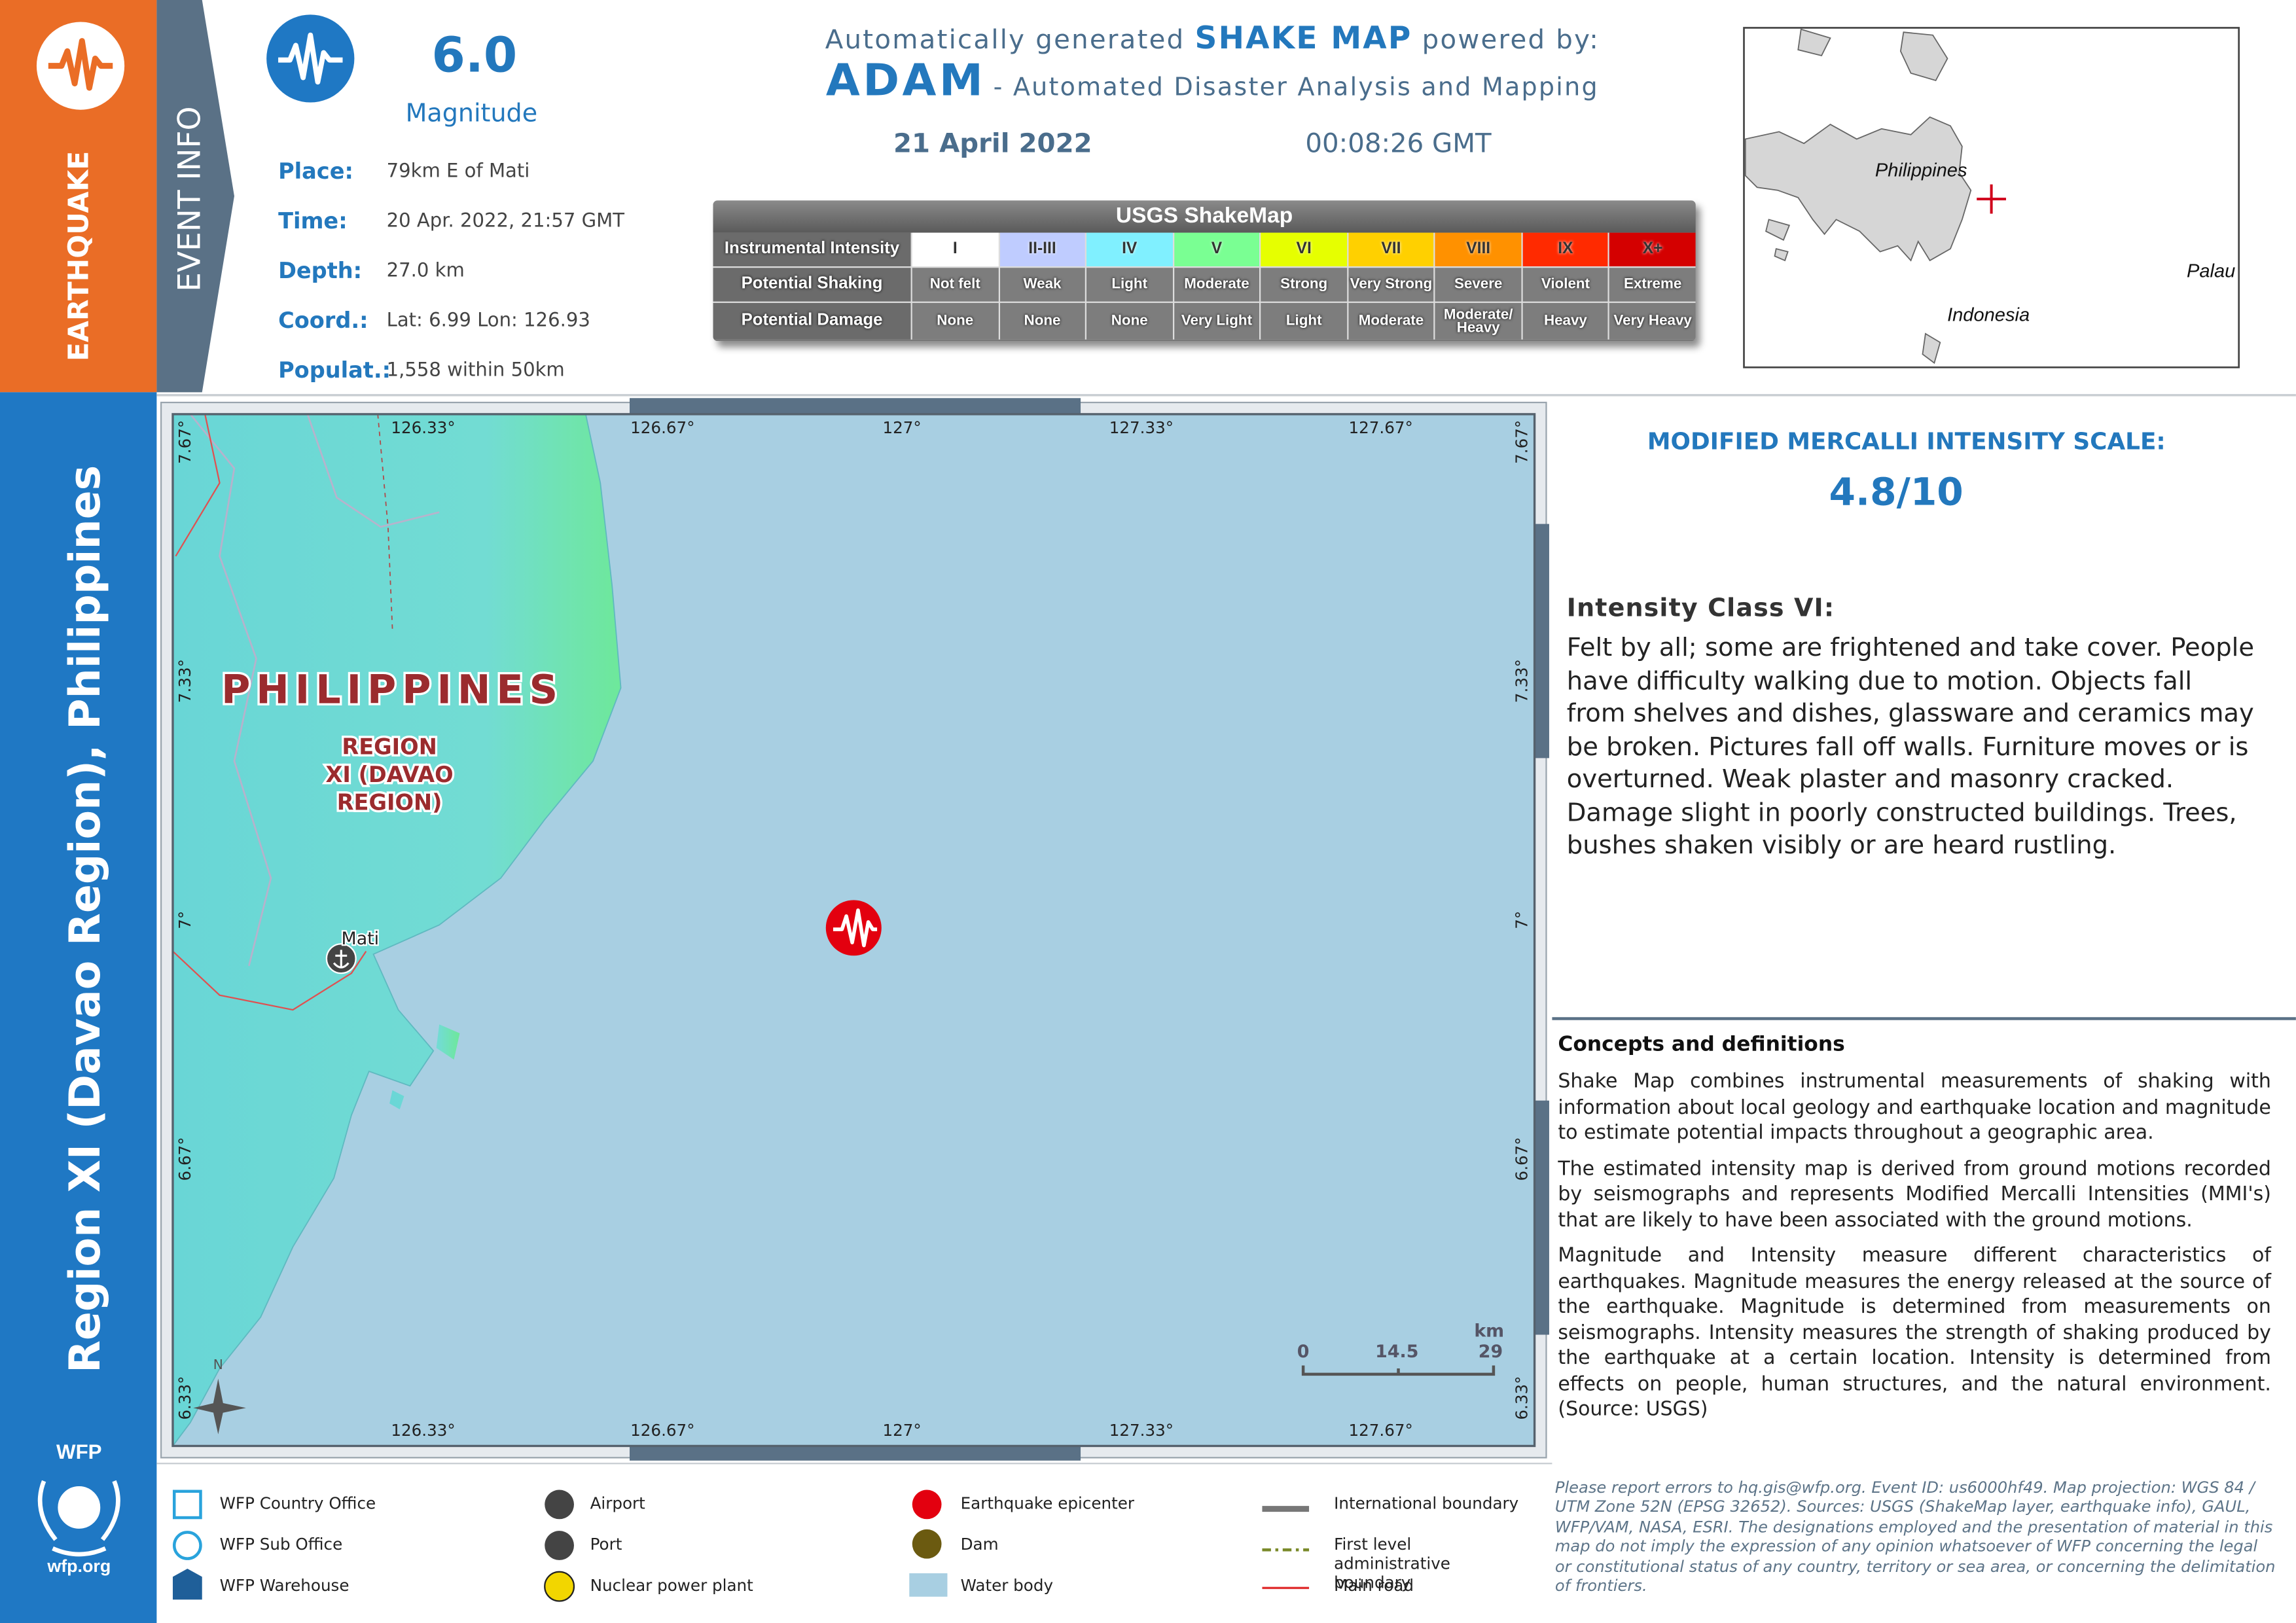 This screenshot has width=2296, height=1623. What do you see at coordinates (1304, 249) in the screenshot?
I see `intensity-cell: VI` at bounding box center [1304, 249].